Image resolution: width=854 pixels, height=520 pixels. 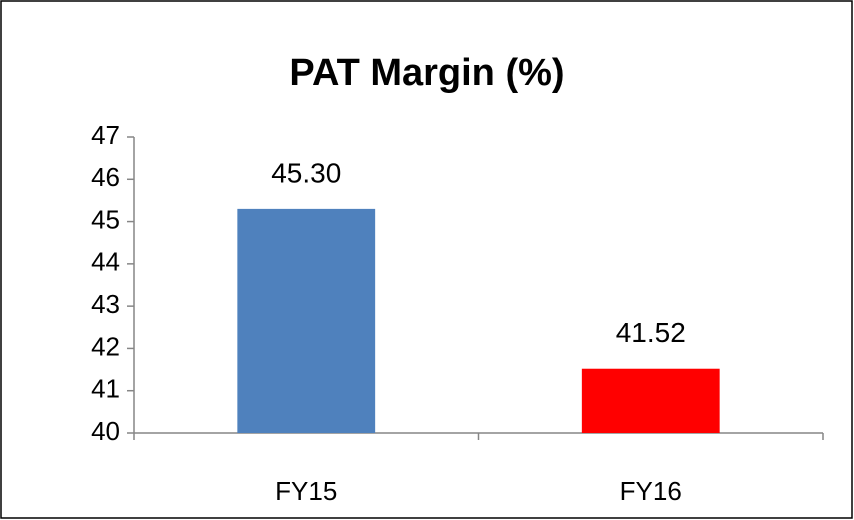 What do you see at coordinates (105, 304) in the screenshot?
I see `y-tick-label: 43` at bounding box center [105, 304].